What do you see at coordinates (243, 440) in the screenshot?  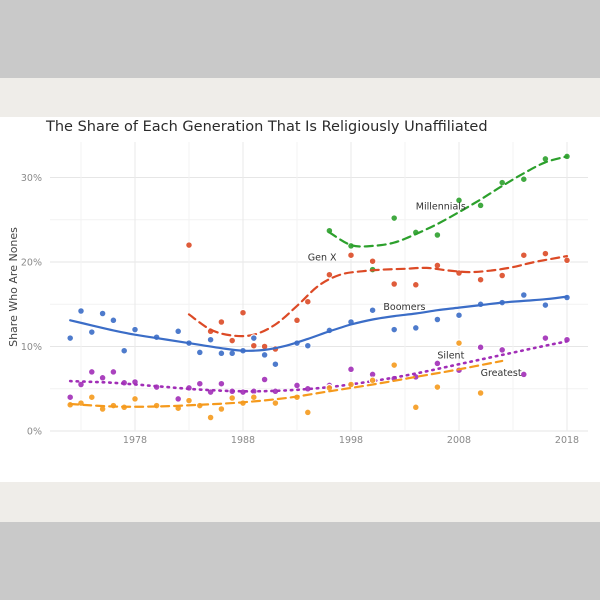 I see `x-tick-label: 1988` at bounding box center [243, 440].